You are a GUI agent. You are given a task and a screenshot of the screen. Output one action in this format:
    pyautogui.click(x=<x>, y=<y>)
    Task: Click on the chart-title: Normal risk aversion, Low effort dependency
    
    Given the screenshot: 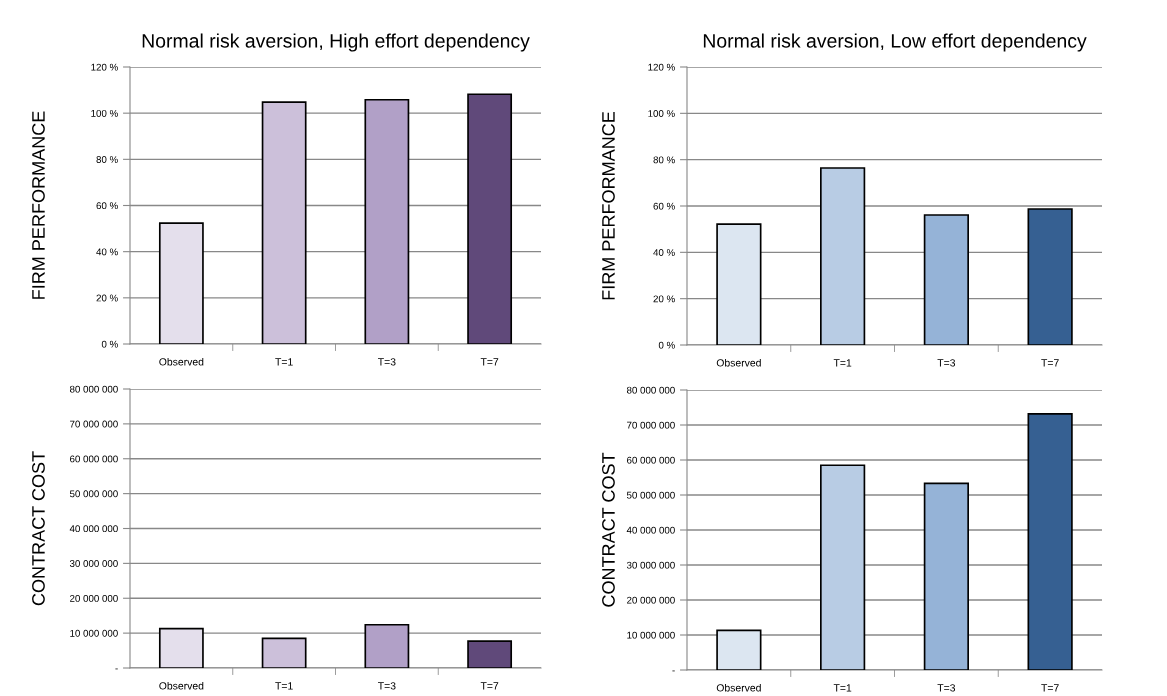 What is the action you would take?
    pyautogui.click(x=895, y=42)
    